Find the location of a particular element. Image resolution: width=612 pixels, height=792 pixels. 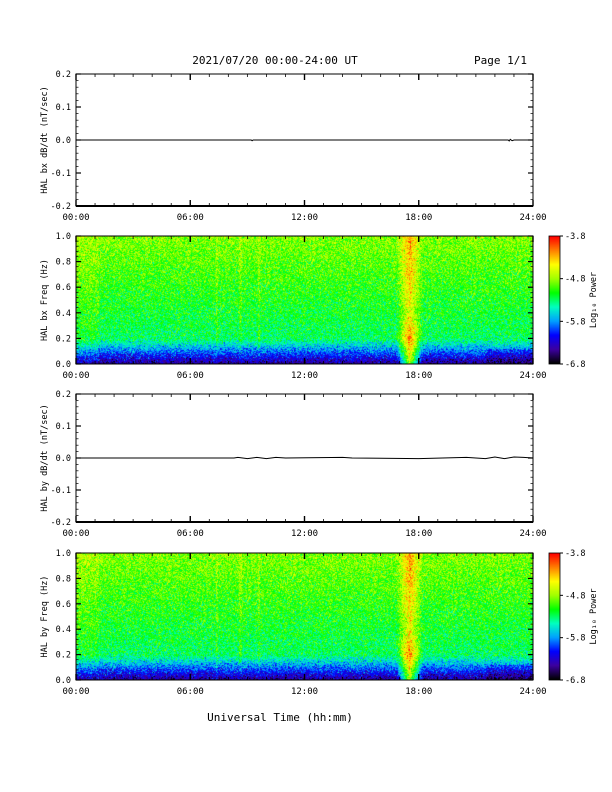

y-axis-label: HAL by dB/dt (nT/sec) is located at coordinates (45, 457).